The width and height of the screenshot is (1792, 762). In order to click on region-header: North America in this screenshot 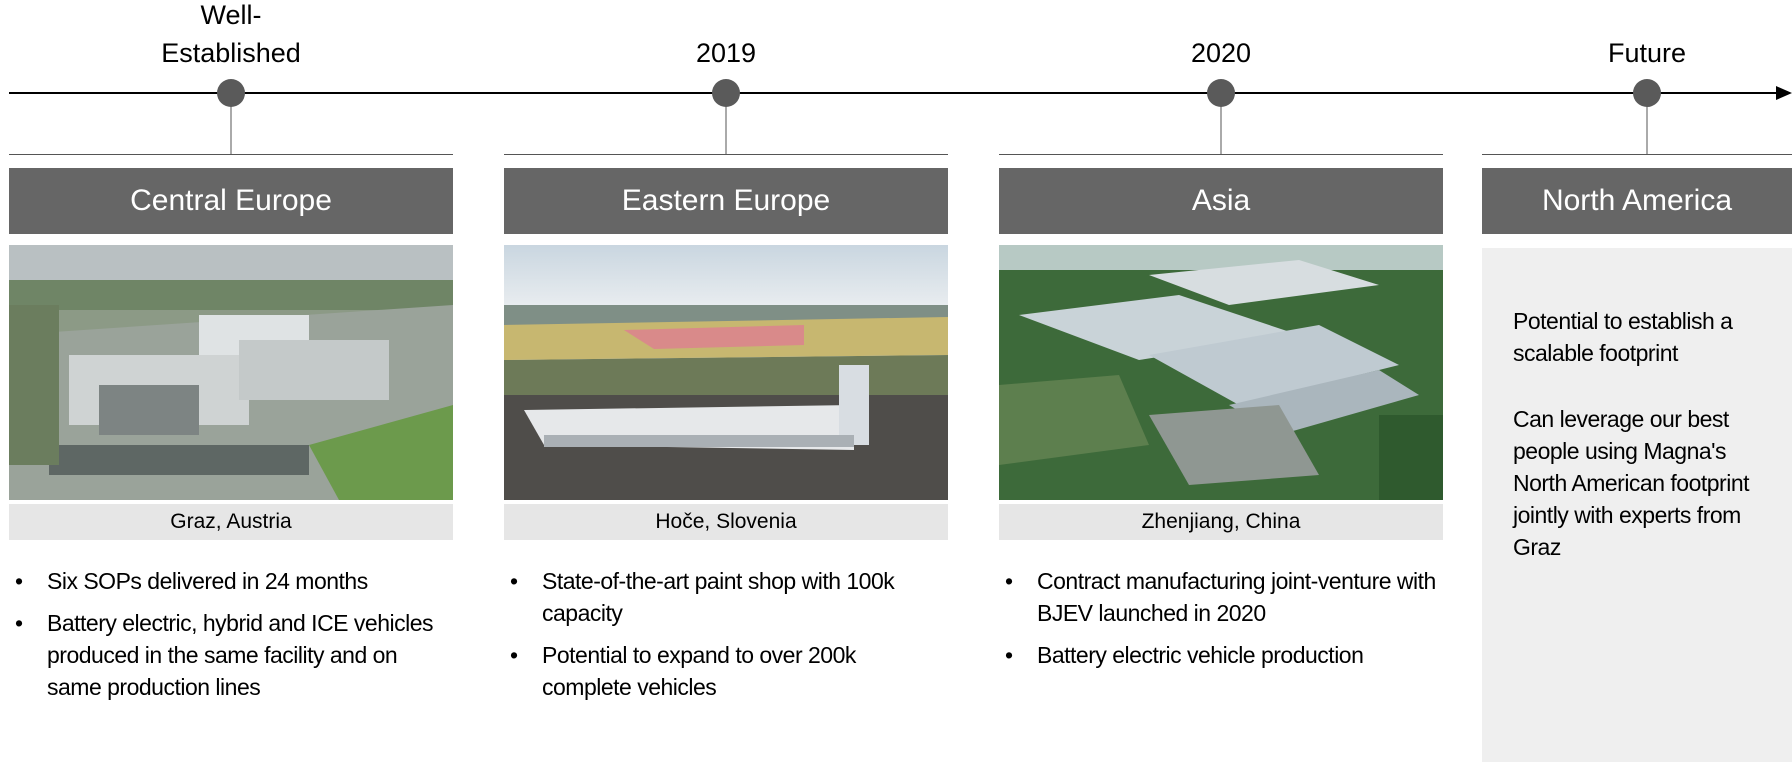, I will do `click(1637, 201)`.